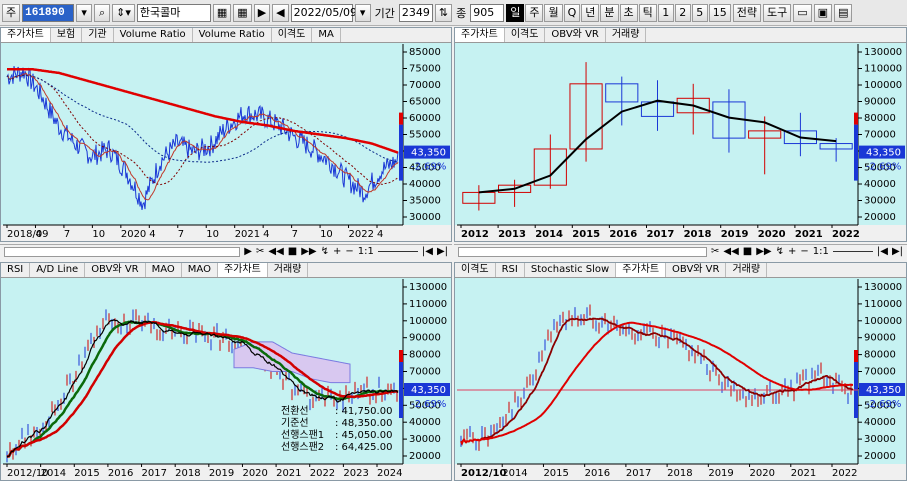 This screenshot has height=481, width=907. I want to click on tools-button: 도구, so click(777, 12).